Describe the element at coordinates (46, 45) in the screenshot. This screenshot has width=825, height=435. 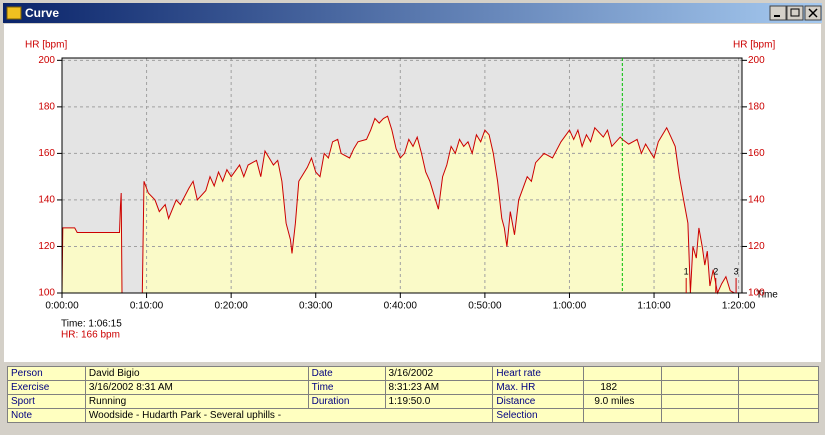
I see `y-axis-label: HR [bpm]` at that location.